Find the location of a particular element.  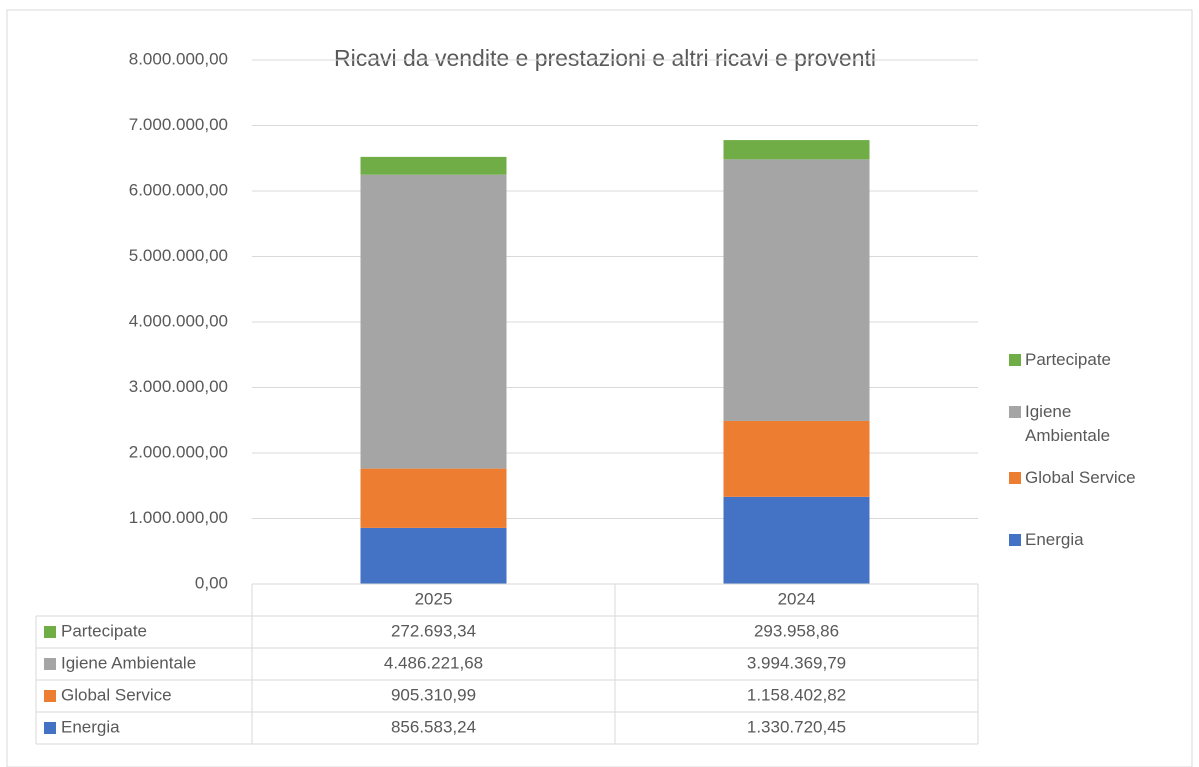

table-row-label: Global Service is located at coordinates (116, 694).